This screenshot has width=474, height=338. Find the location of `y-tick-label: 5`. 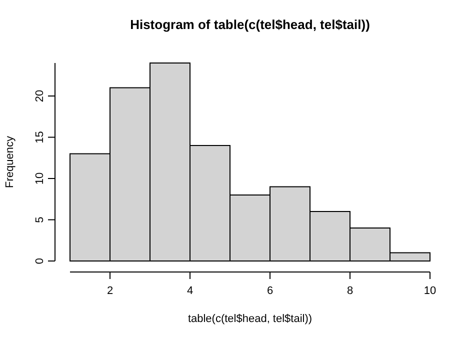

y-tick-label: 5 is located at coordinates (40, 219).